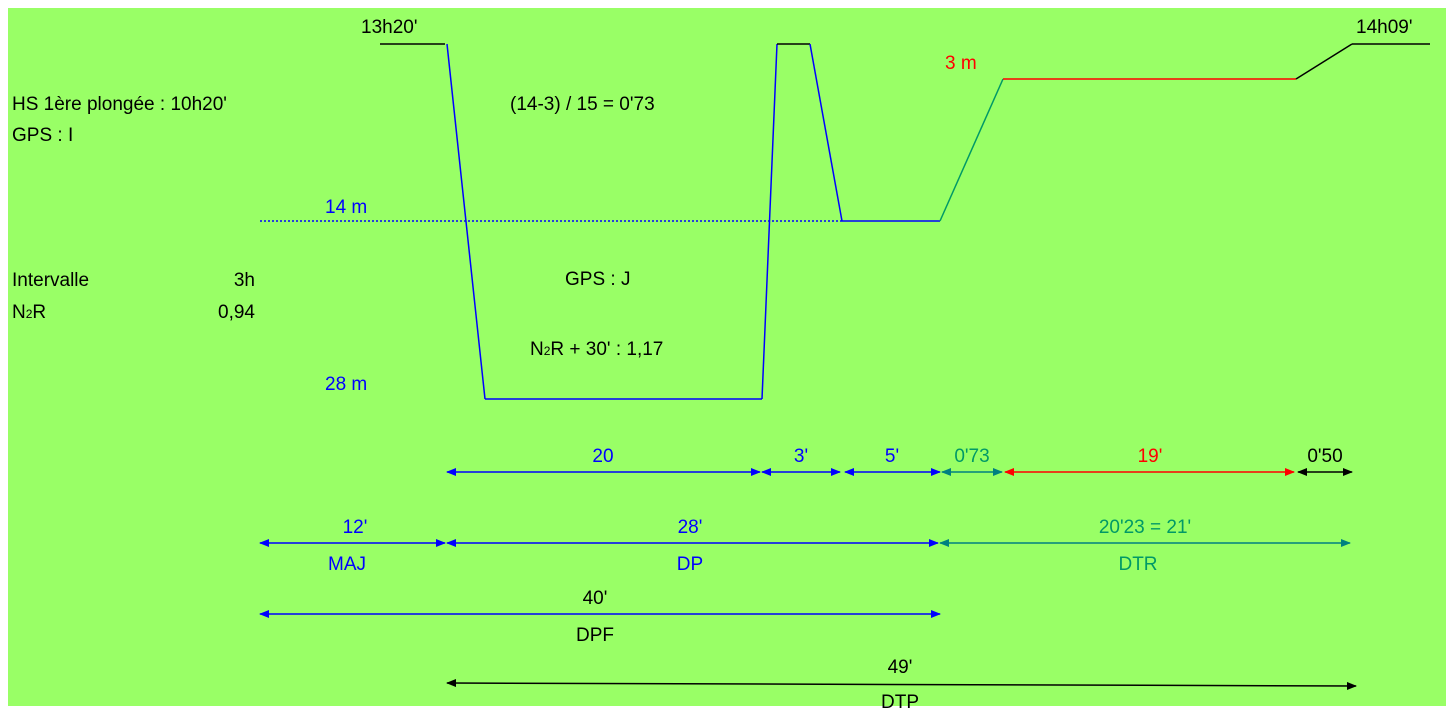  I want to click on depth-14m-label: 14 m, so click(346, 207).